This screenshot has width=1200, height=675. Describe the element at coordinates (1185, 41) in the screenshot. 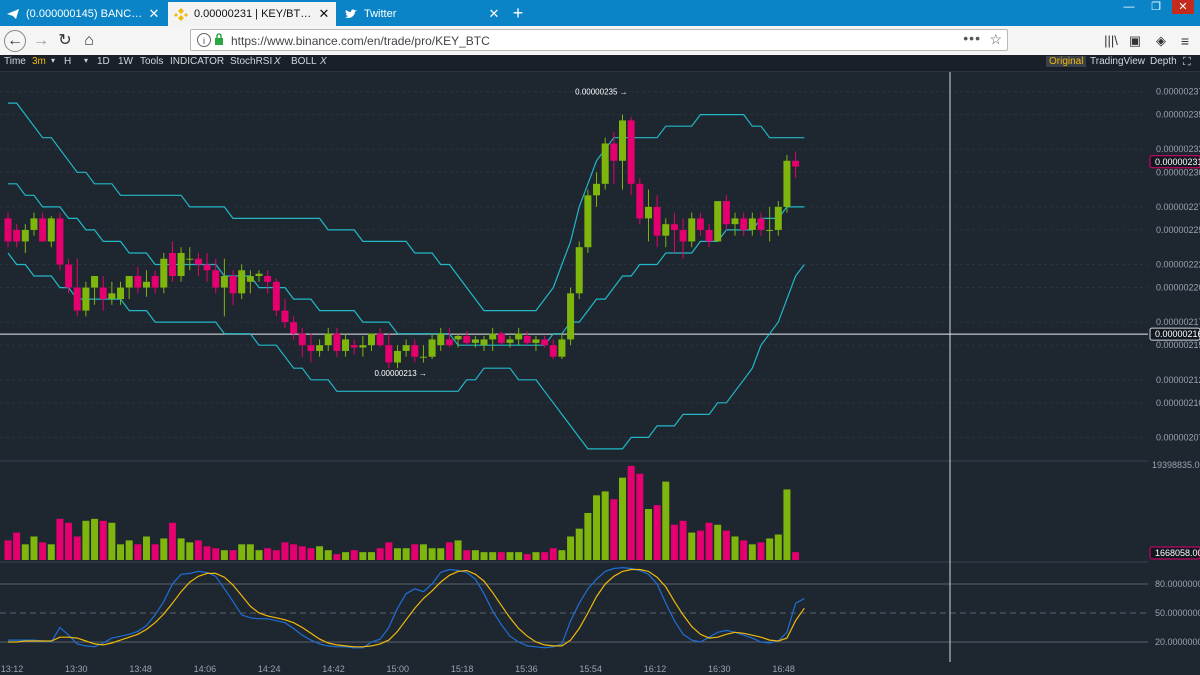

I see `menu-icon: ≡` at that location.